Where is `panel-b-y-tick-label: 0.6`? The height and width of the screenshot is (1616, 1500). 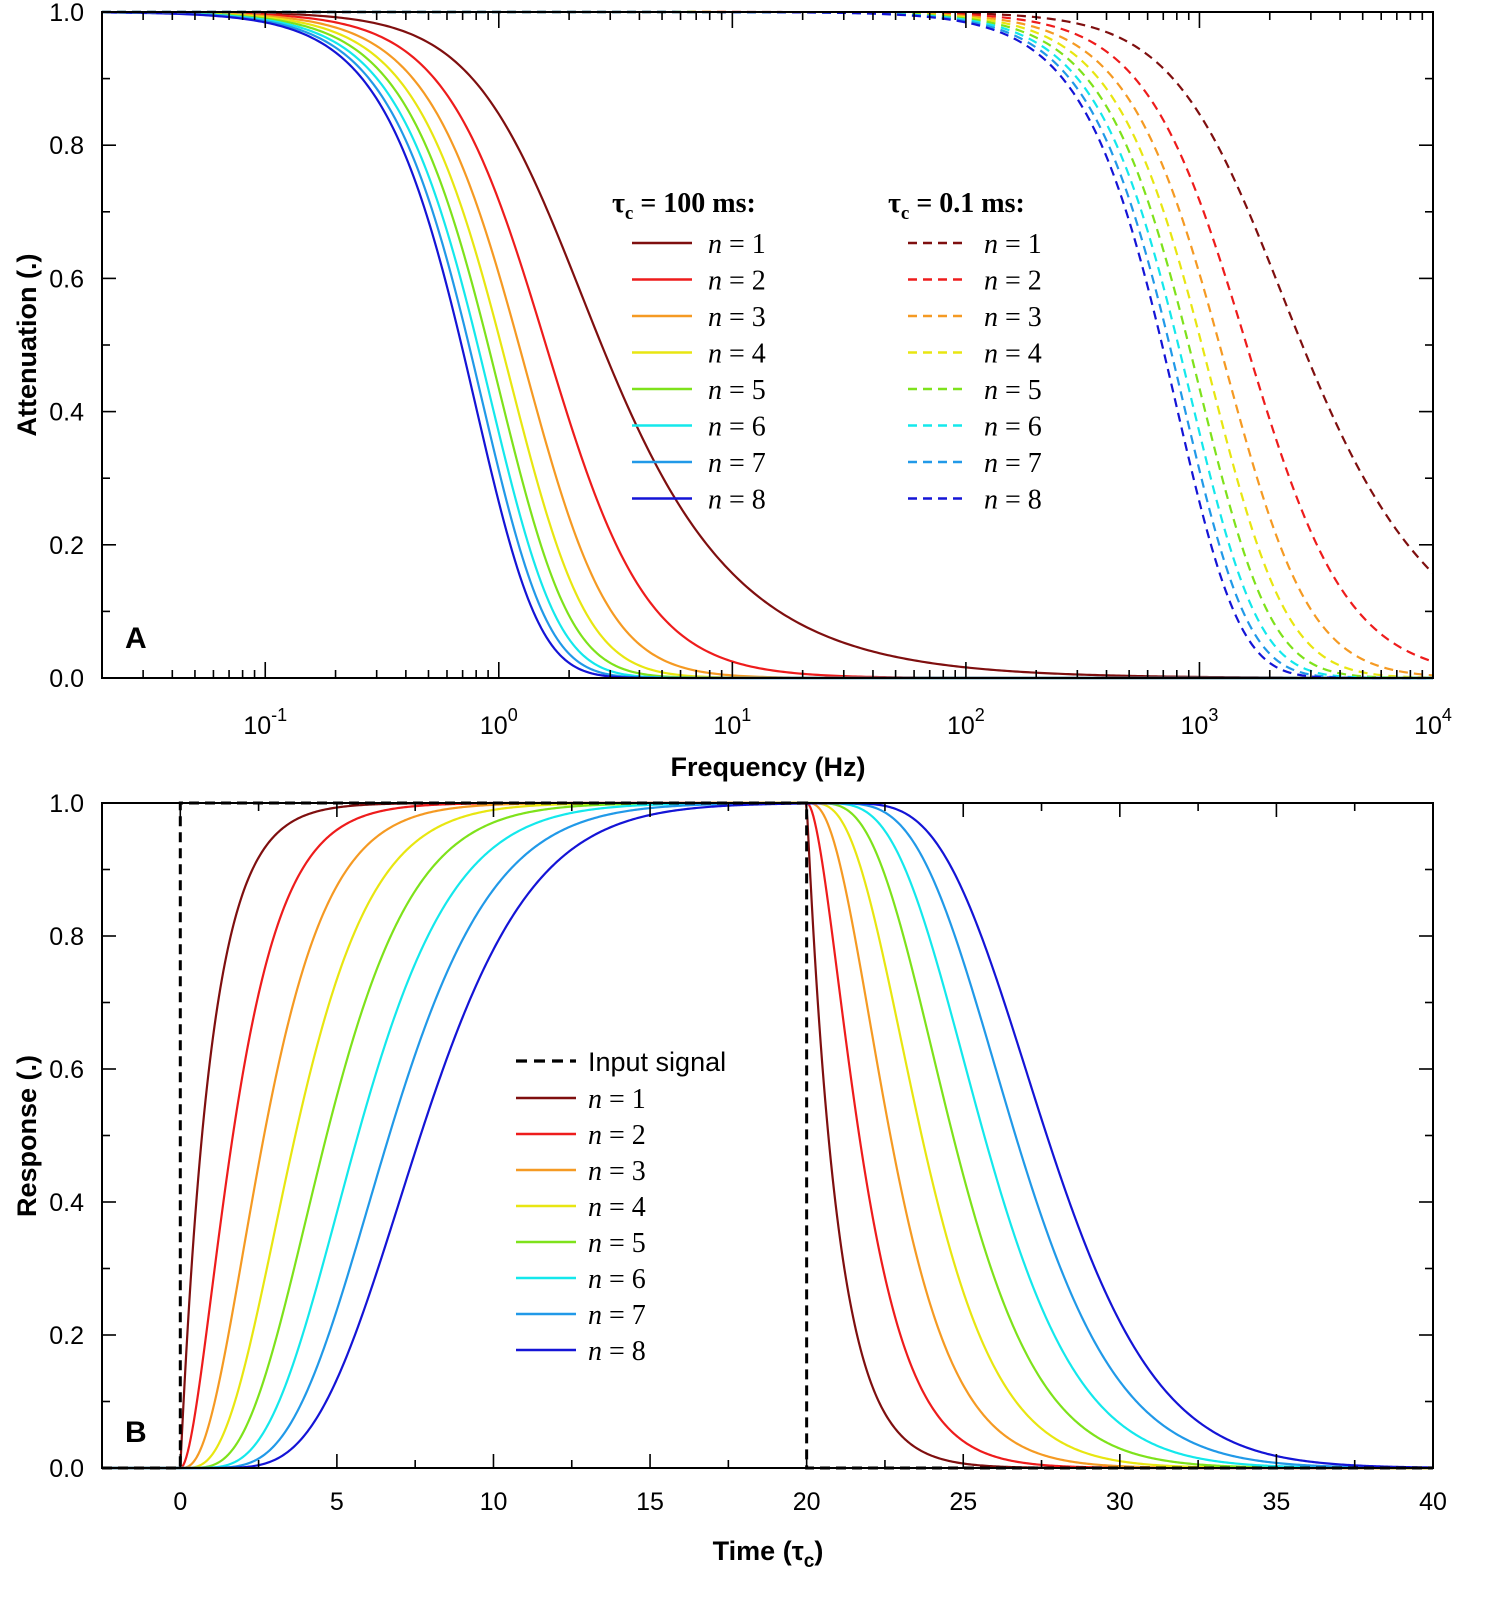 panel-b-y-tick-label: 0.6 is located at coordinates (66, 1070).